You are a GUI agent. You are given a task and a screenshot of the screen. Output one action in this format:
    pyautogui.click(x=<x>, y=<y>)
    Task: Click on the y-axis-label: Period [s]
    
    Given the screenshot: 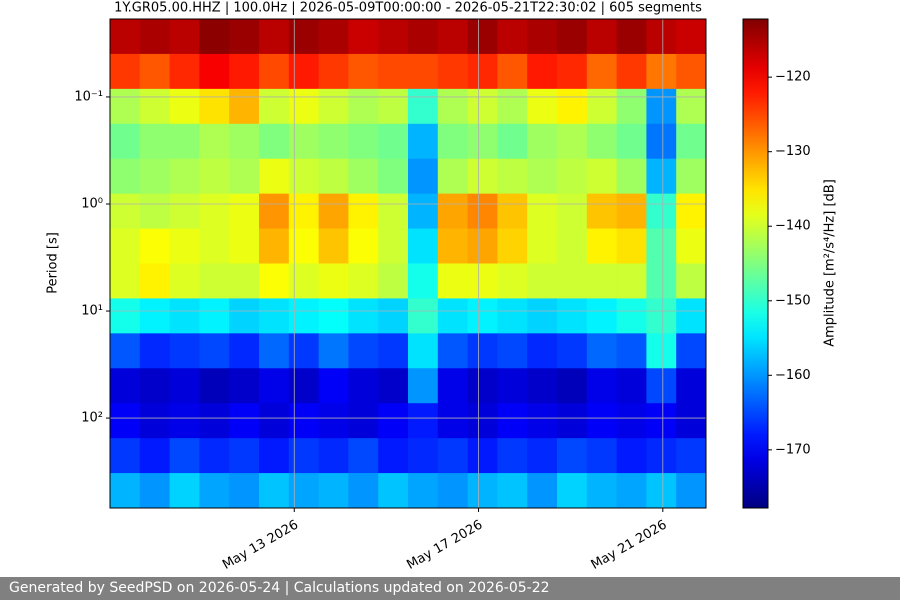 What is the action you would take?
    pyautogui.click(x=53, y=263)
    